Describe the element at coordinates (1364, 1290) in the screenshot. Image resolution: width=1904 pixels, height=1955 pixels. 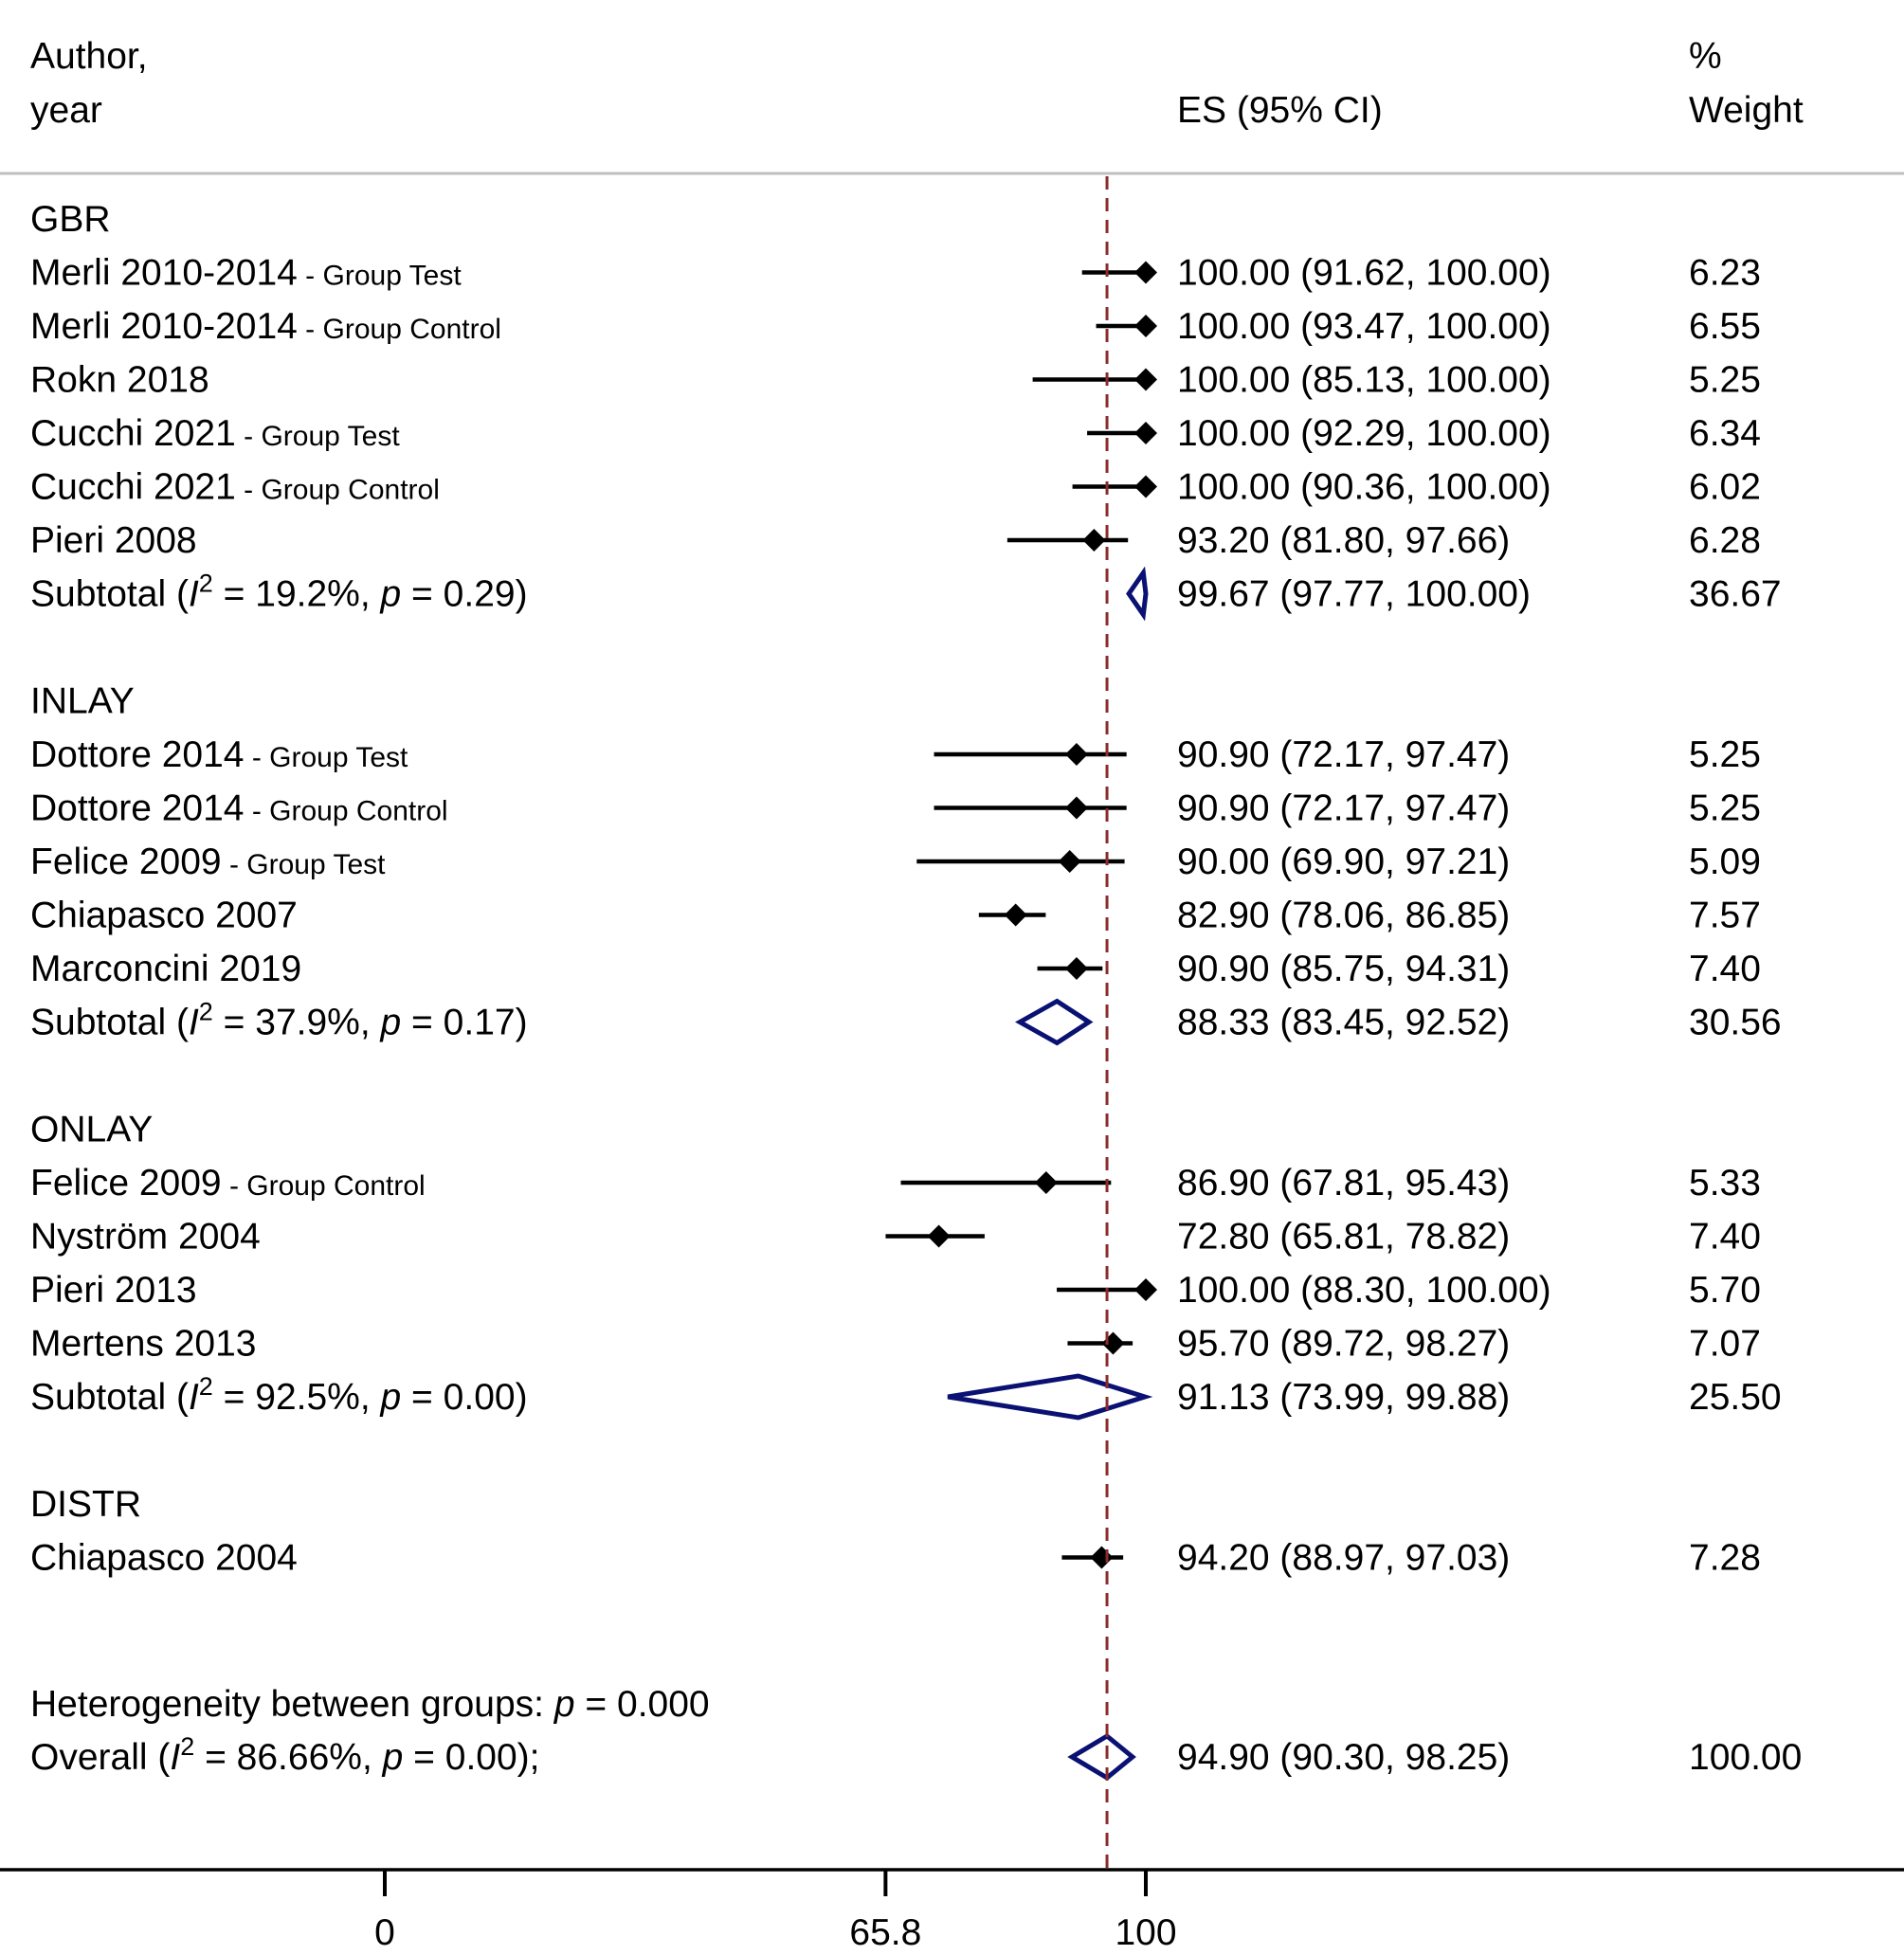
I see `es-ci-value: 100.00 (88.30, 100.00)` at that location.